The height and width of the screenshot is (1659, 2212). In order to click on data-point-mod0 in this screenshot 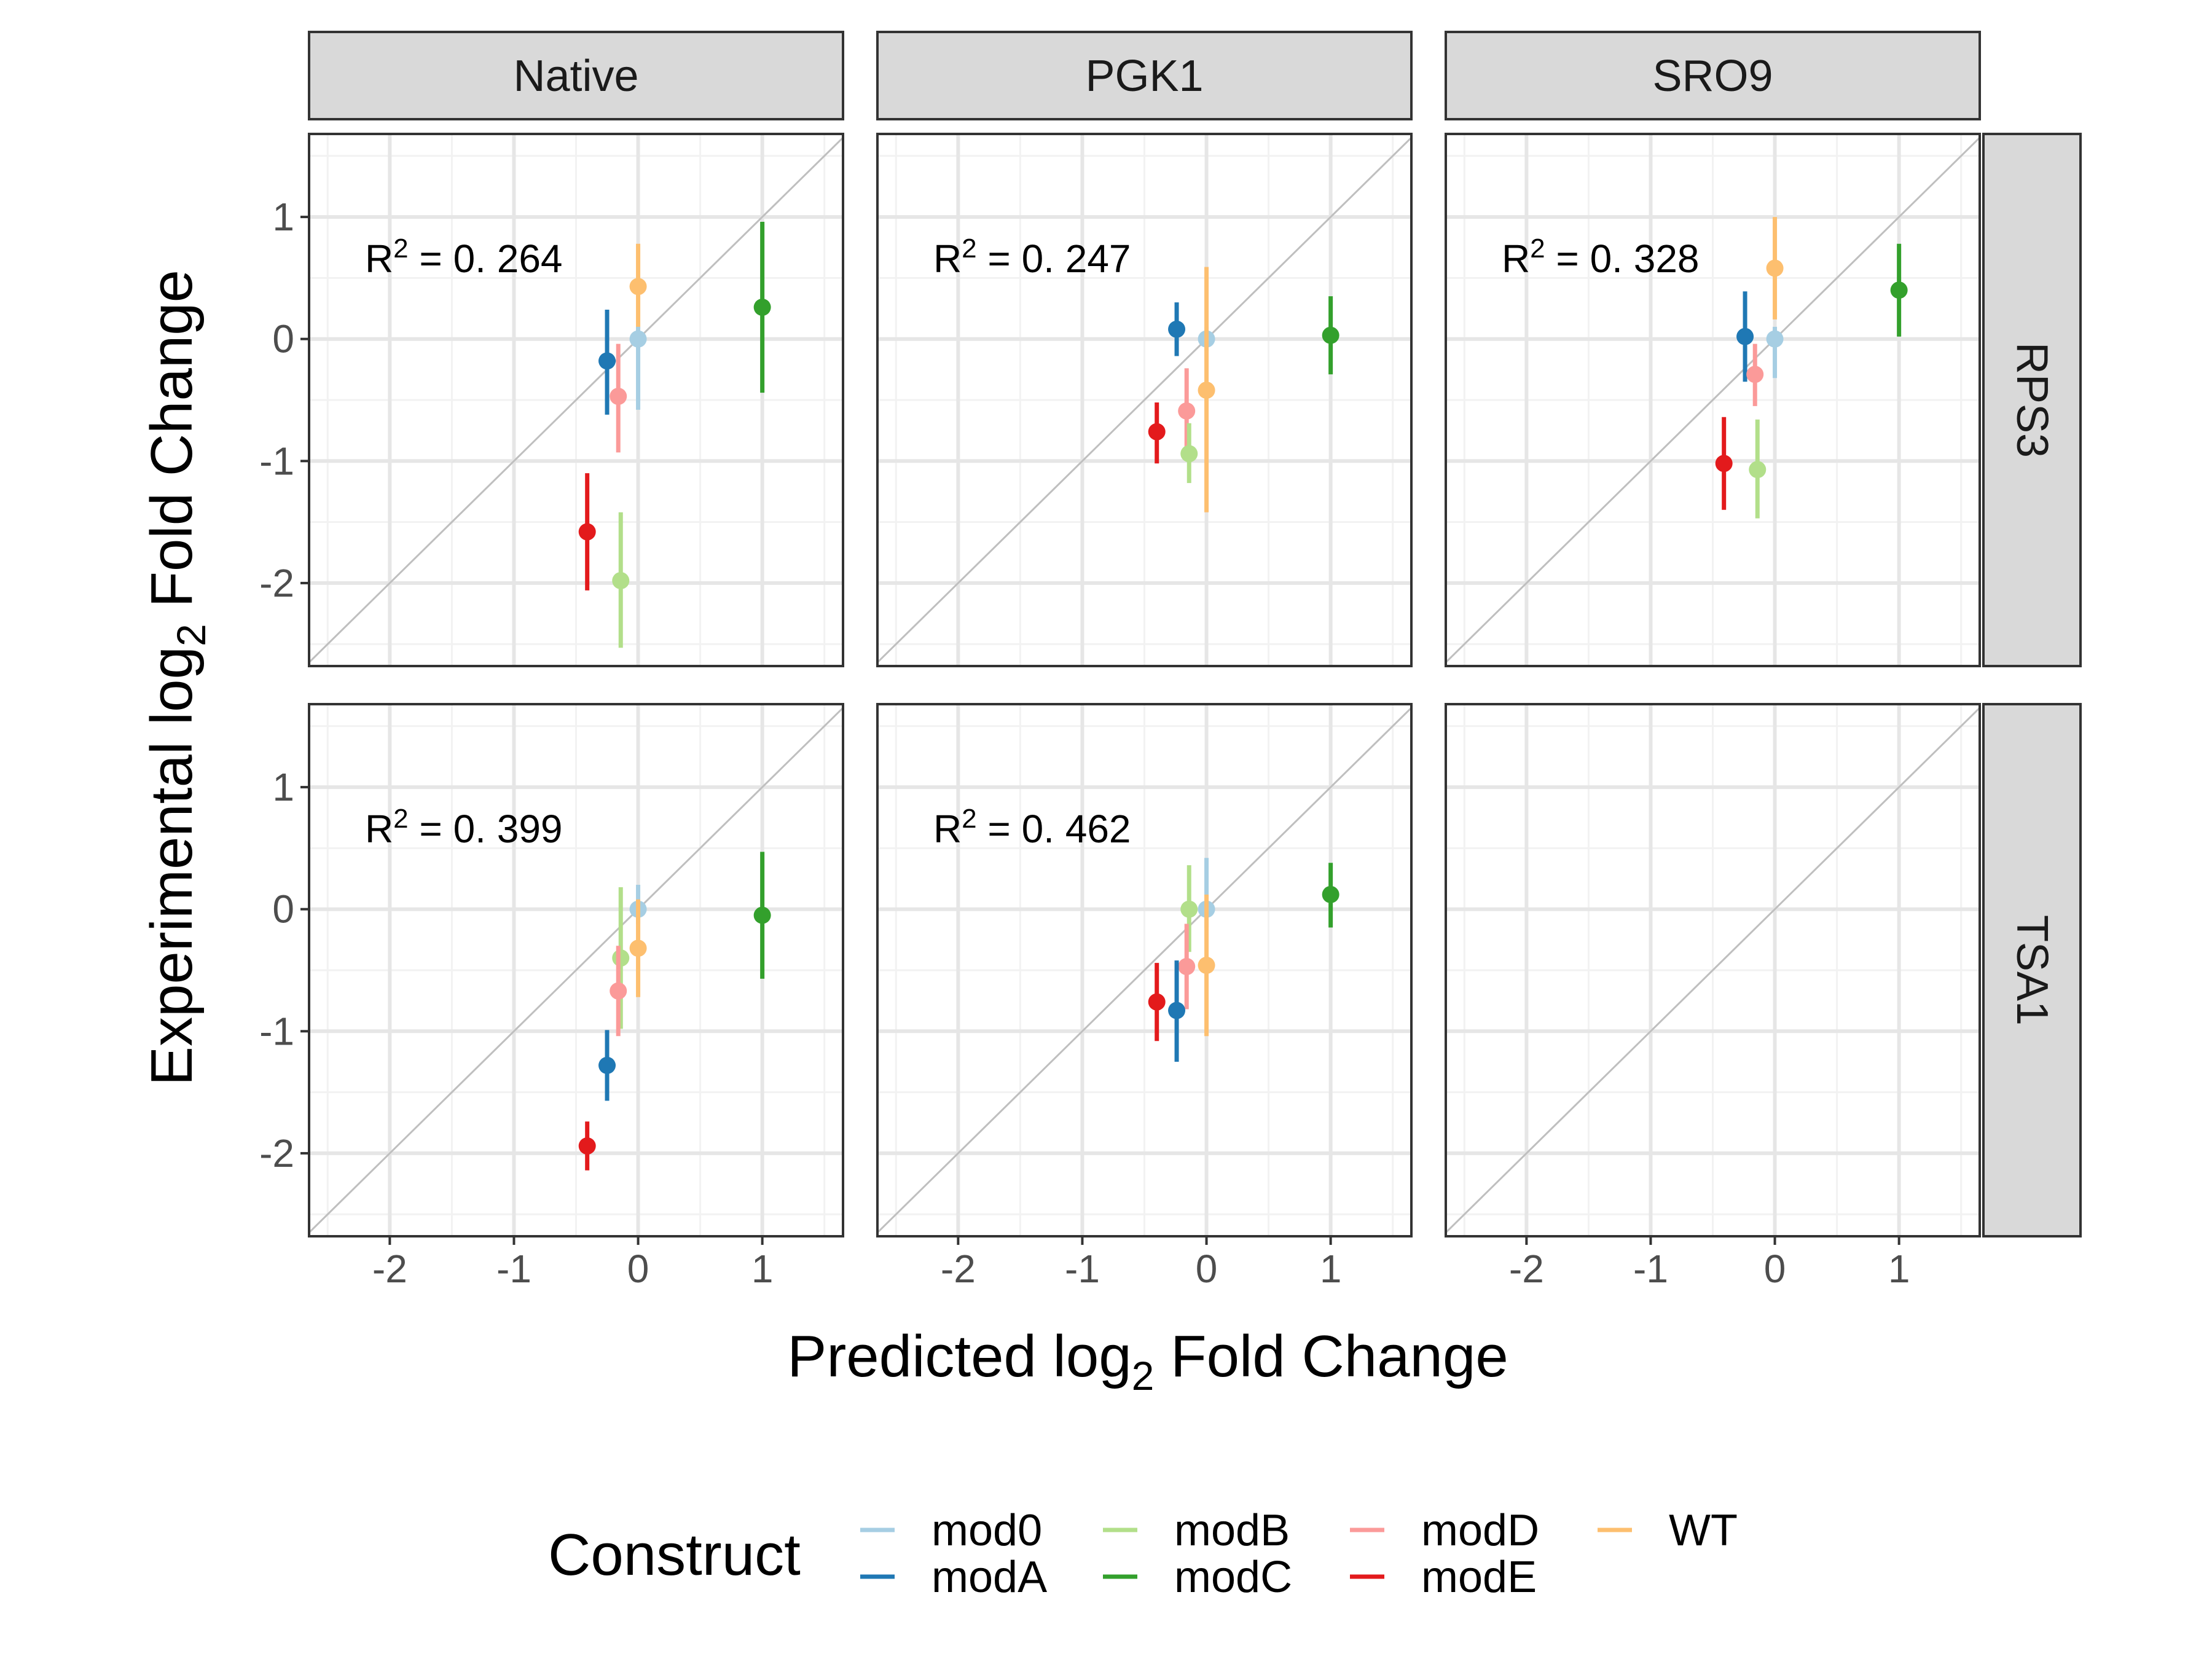, I will do `click(1775, 352)`.